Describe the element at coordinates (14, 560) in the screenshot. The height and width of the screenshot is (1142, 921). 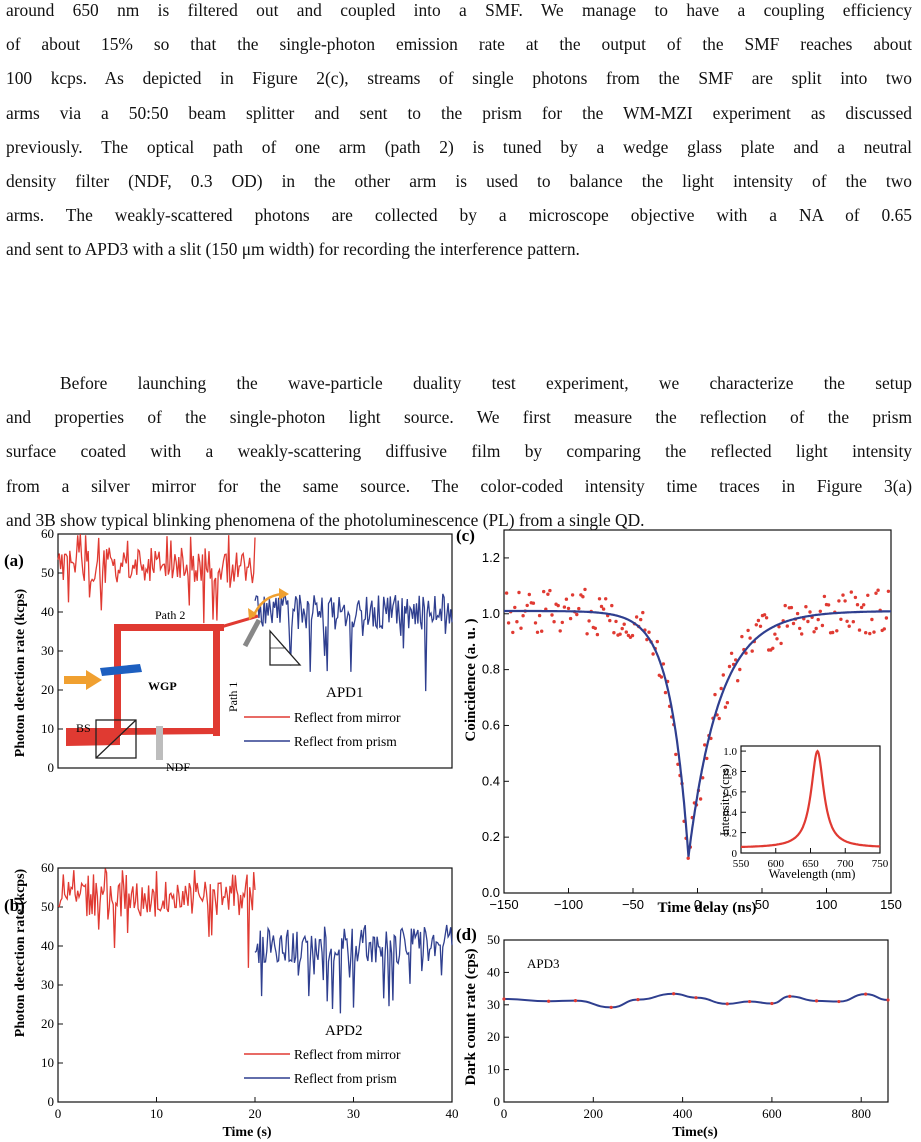
I see `panel-a-letter: (a)` at that location.